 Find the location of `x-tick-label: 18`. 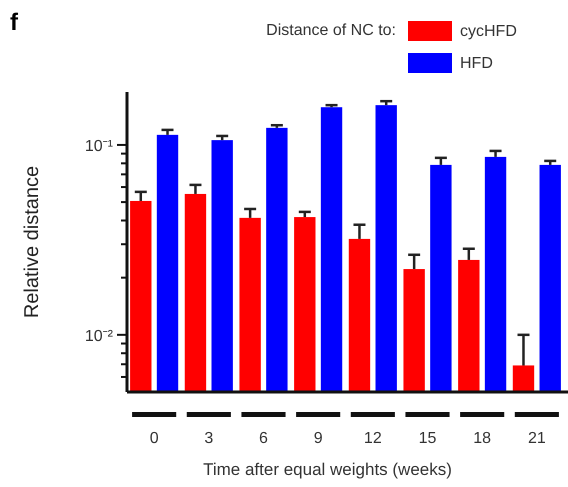

x-tick-label: 18 is located at coordinates (482, 438).